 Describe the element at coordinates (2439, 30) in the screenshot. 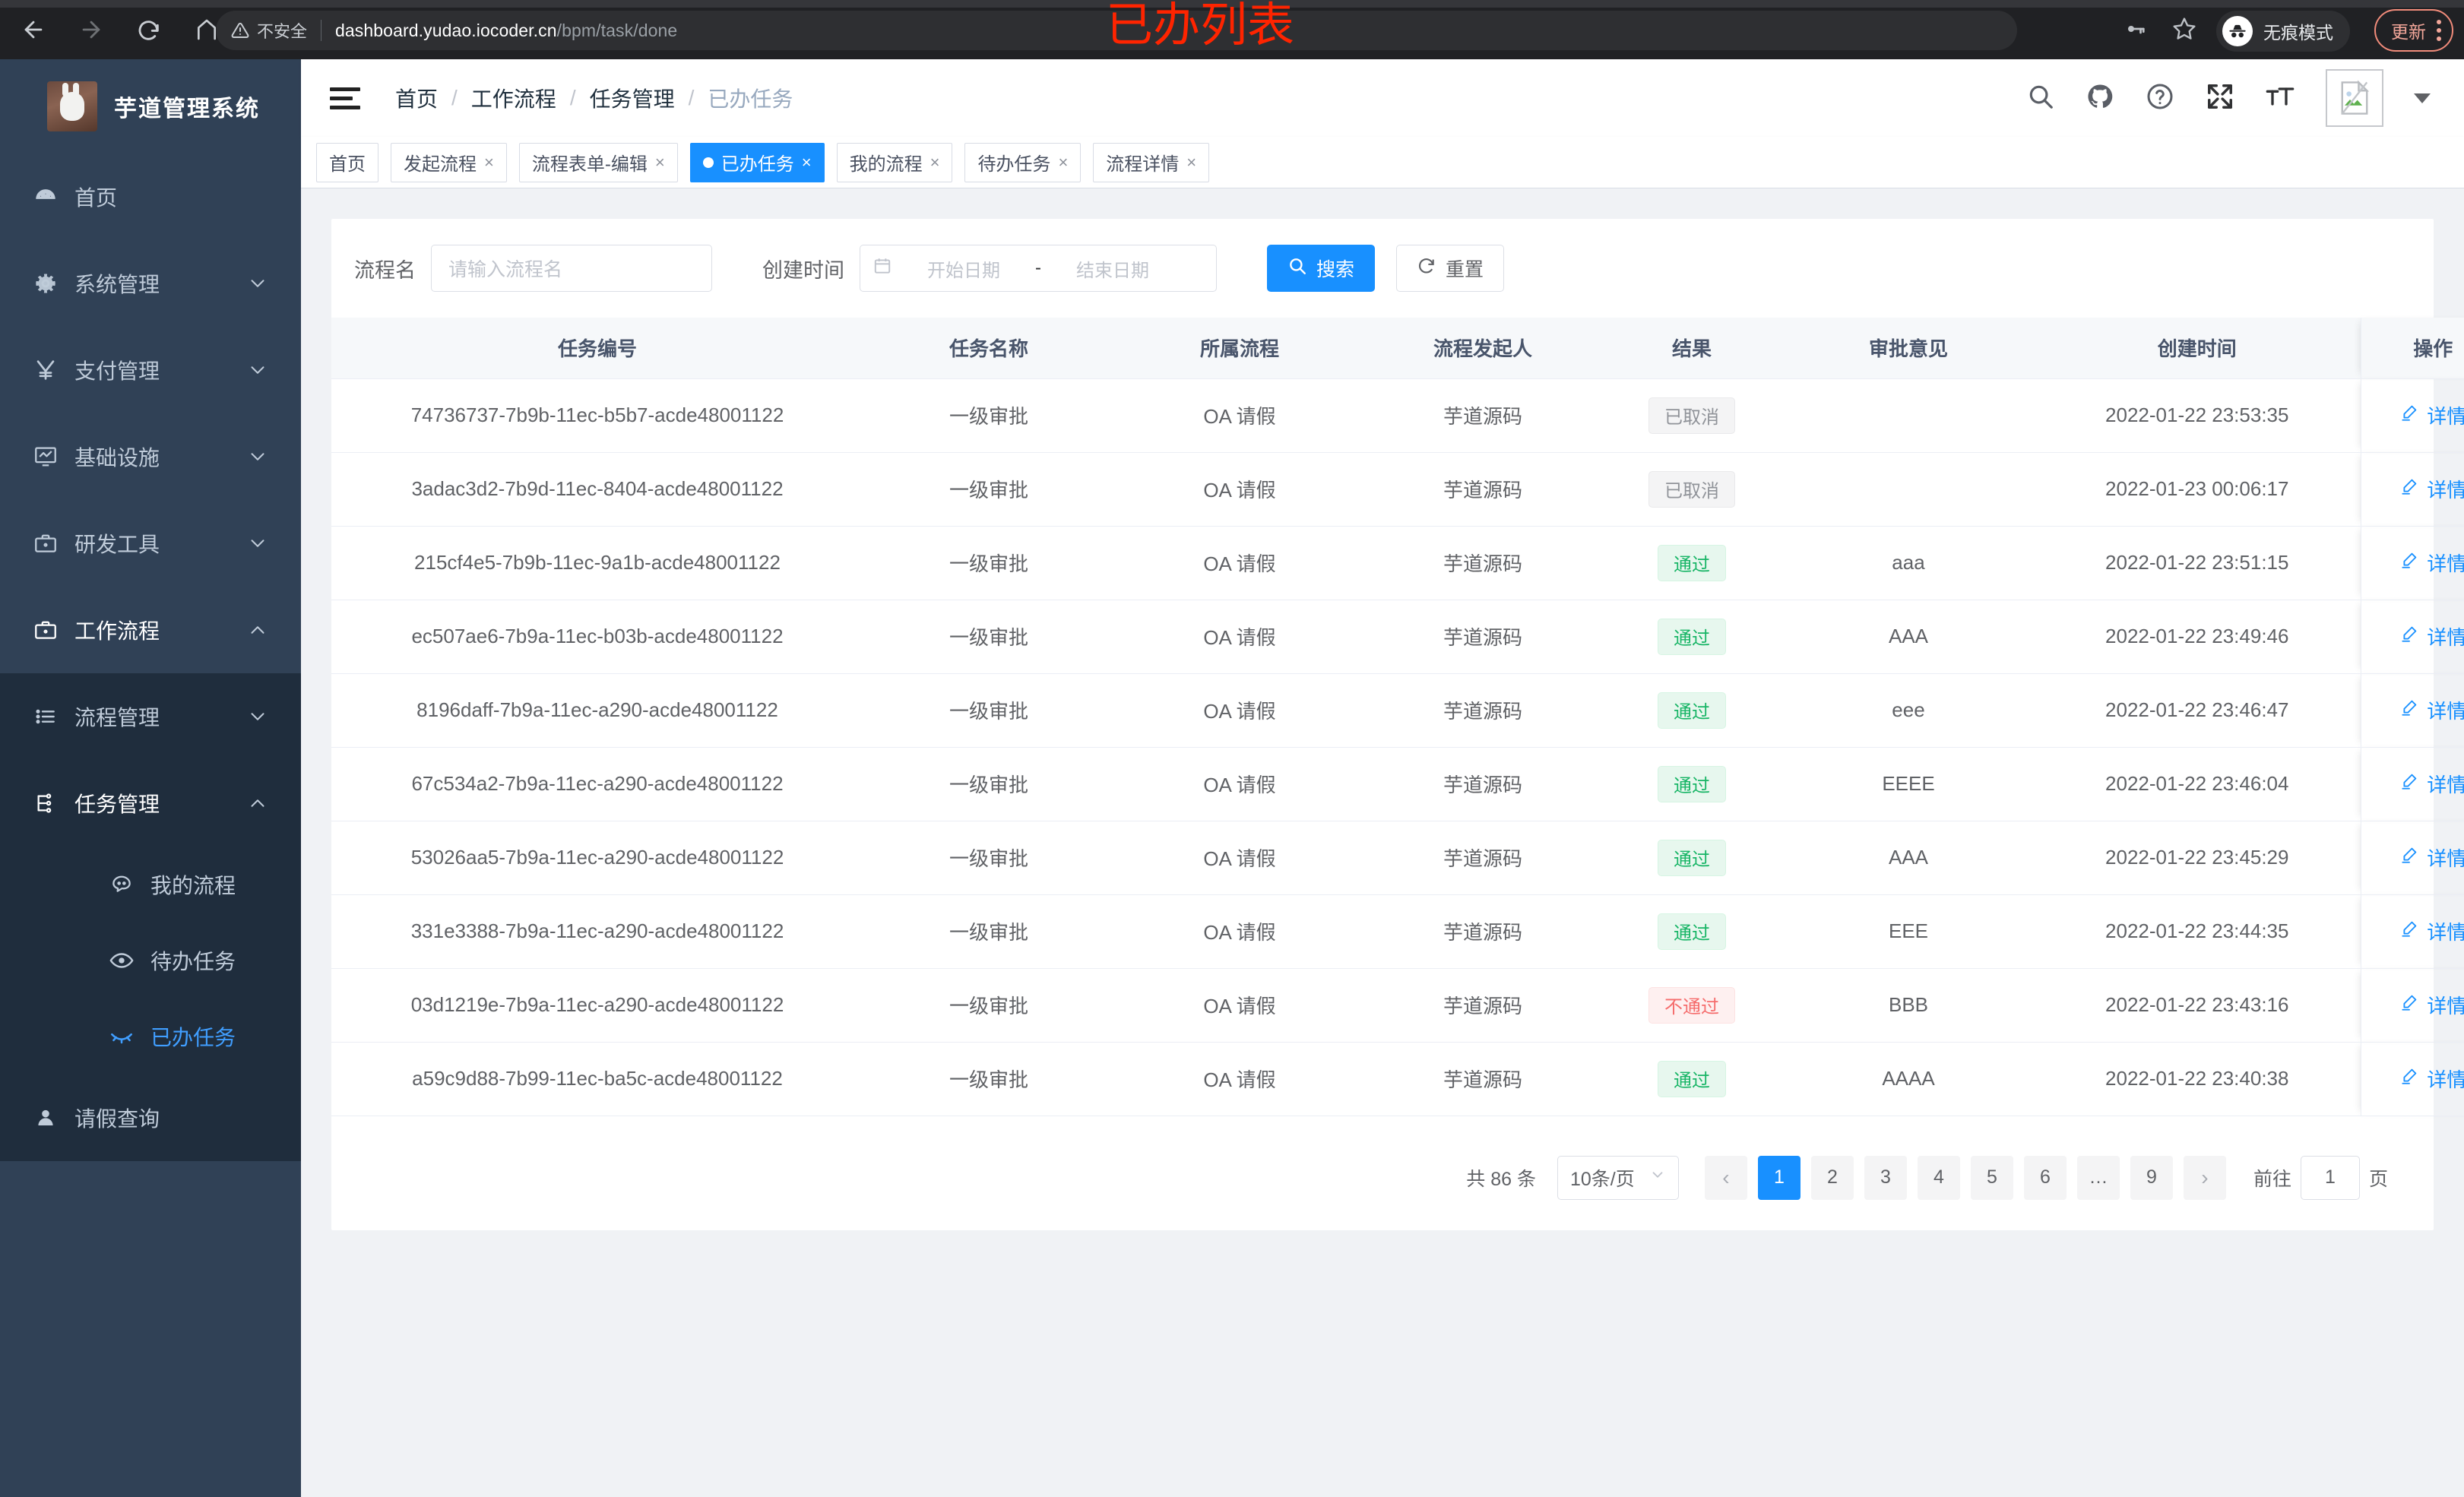

I see `chrome-menu-icon` at that location.